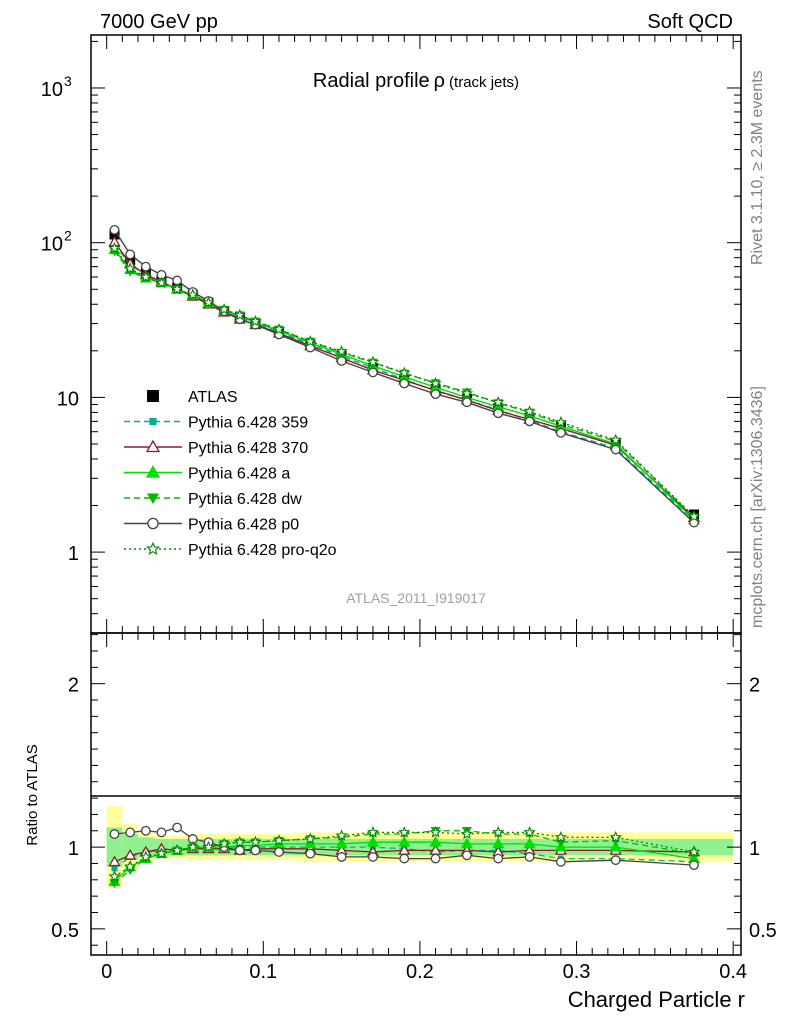 Image resolution: width=786 pixels, height=1024 pixels. Describe the element at coordinates (73, 686) in the screenshot. I see `ratio-y-tick-label-left: 2` at that location.